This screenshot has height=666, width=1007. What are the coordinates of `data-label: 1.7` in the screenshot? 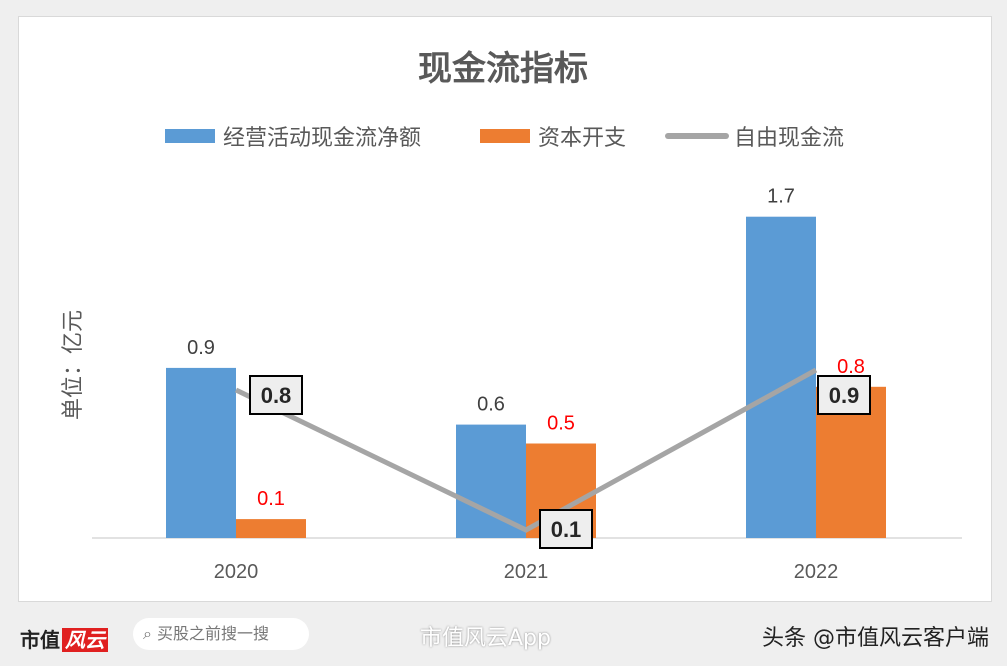 It's located at (781, 197).